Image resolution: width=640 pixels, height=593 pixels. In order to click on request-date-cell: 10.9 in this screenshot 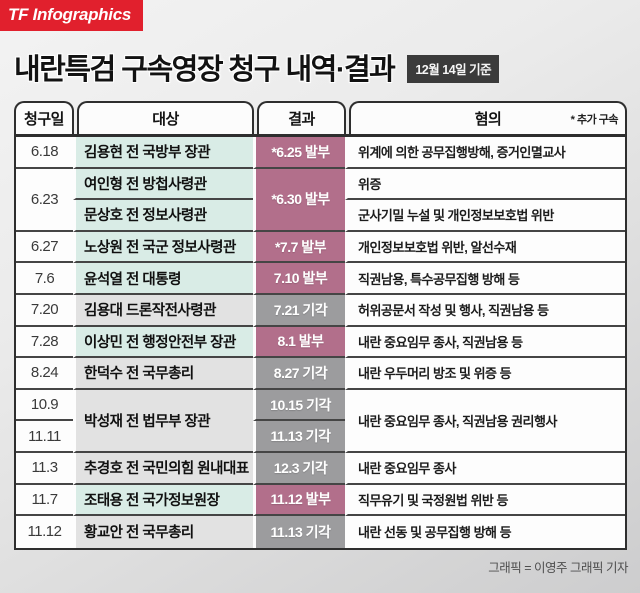, I will do `click(44, 405)`.